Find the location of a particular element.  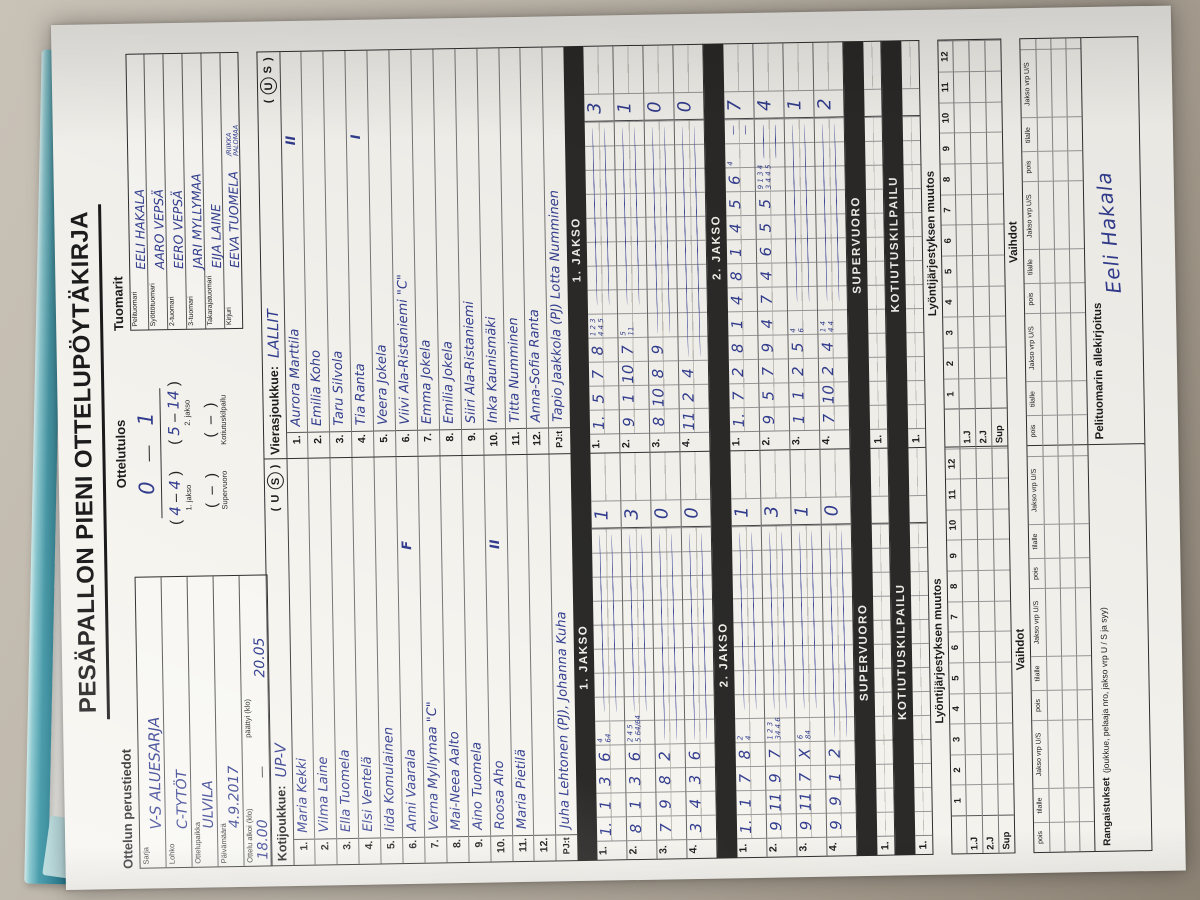

muutos-col-5: 5 is located at coordinates (949, 271).